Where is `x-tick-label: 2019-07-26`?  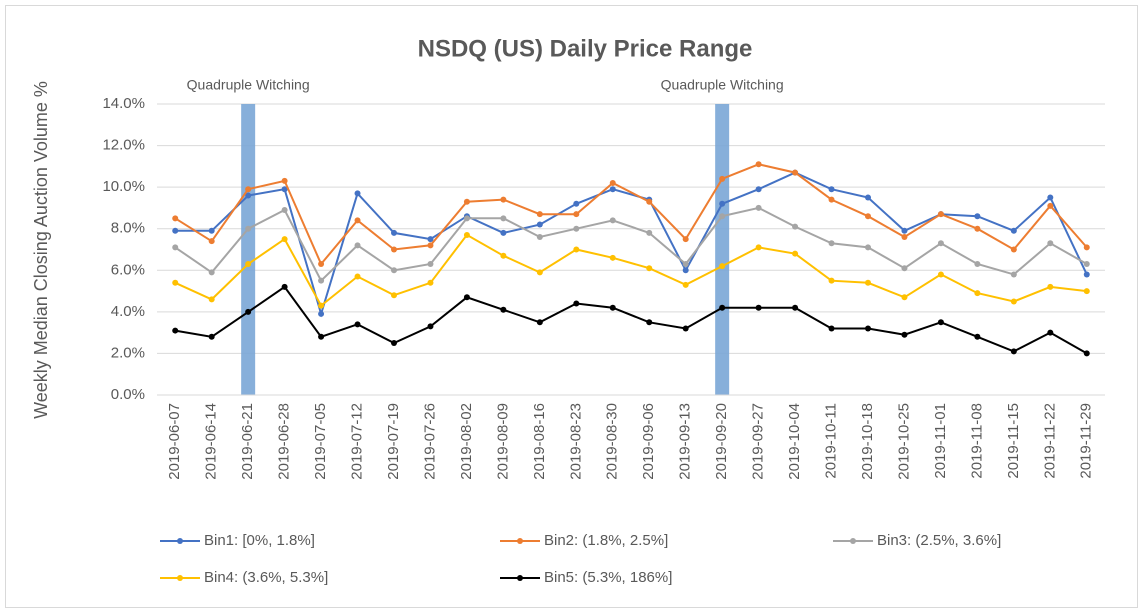
x-tick-label: 2019-07-26 is located at coordinates (429, 441).